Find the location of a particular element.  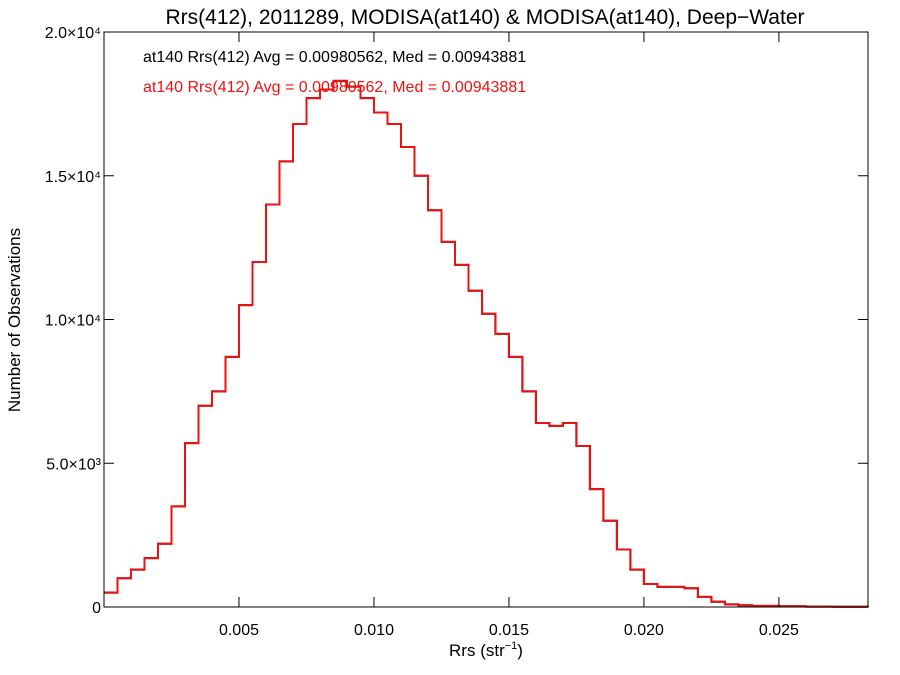

x-axis-label: Rrs (str−1) is located at coordinates (486, 650).